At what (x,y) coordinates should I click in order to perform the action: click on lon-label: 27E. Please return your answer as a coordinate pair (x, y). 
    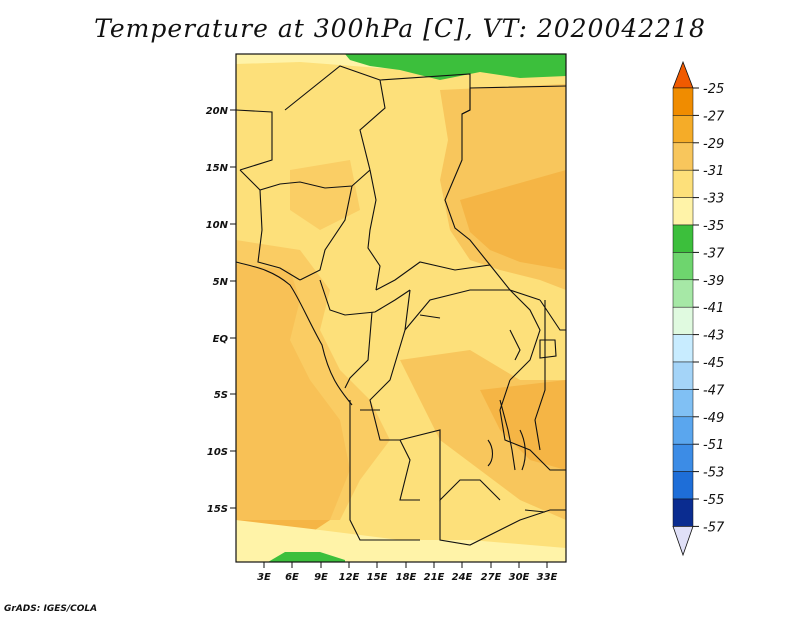
    Looking at the image, I should click on (491, 577).